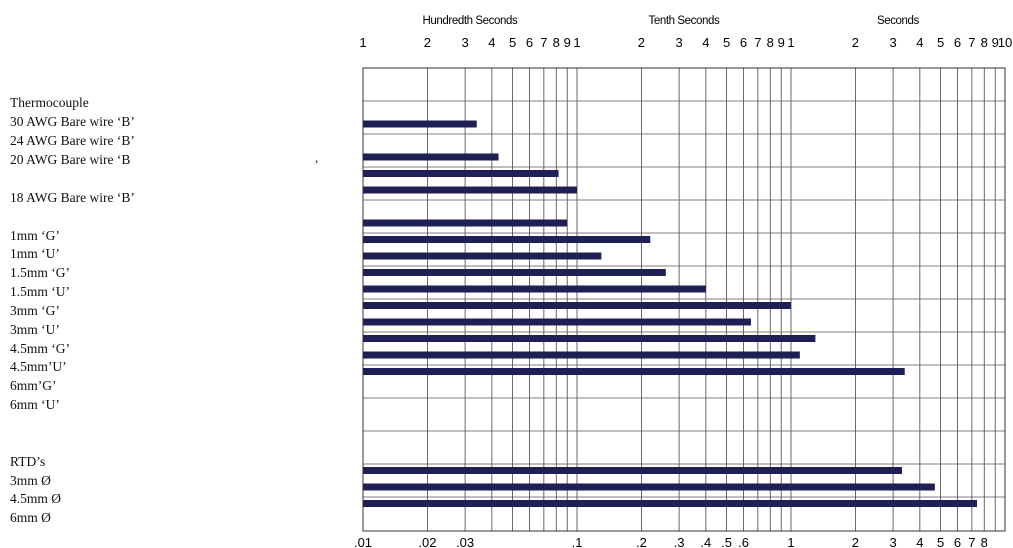 This screenshot has height=548, width=1013. What do you see at coordinates (40, 291) in the screenshot?
I see `label-1-5mm-u: 1.5mm ‘U’` at bounding box center [40, 291].